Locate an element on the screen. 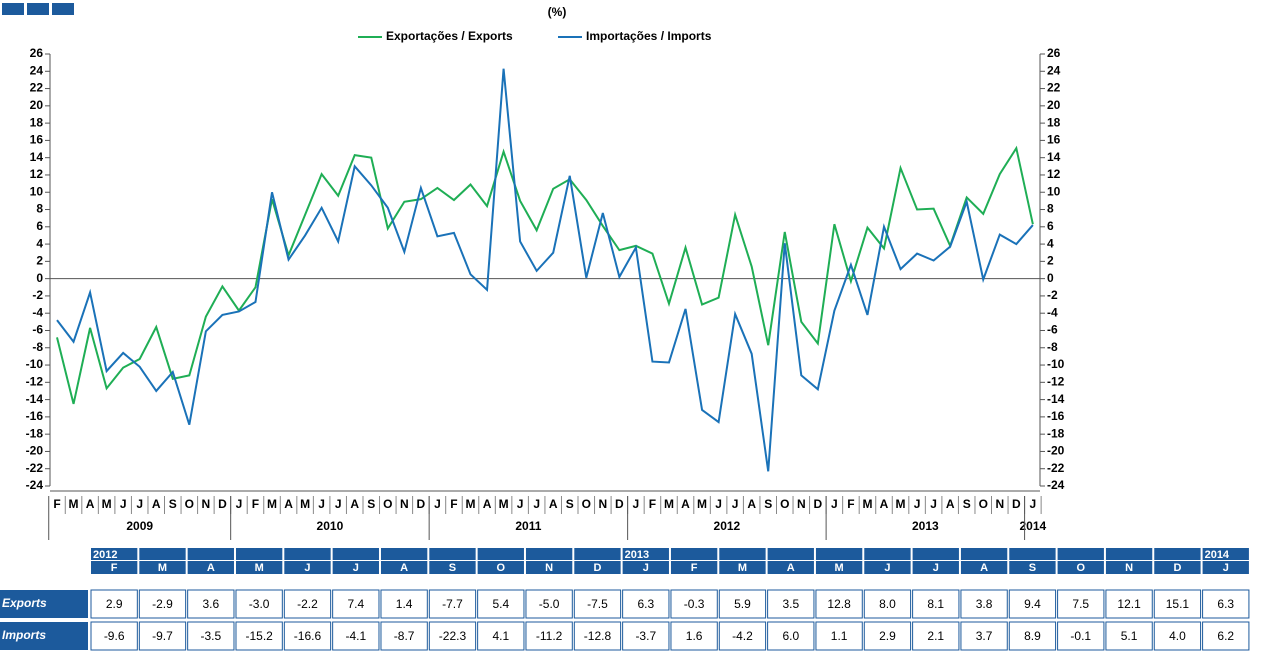  y-tick-label: 2 is located at coordinates (39, 261).